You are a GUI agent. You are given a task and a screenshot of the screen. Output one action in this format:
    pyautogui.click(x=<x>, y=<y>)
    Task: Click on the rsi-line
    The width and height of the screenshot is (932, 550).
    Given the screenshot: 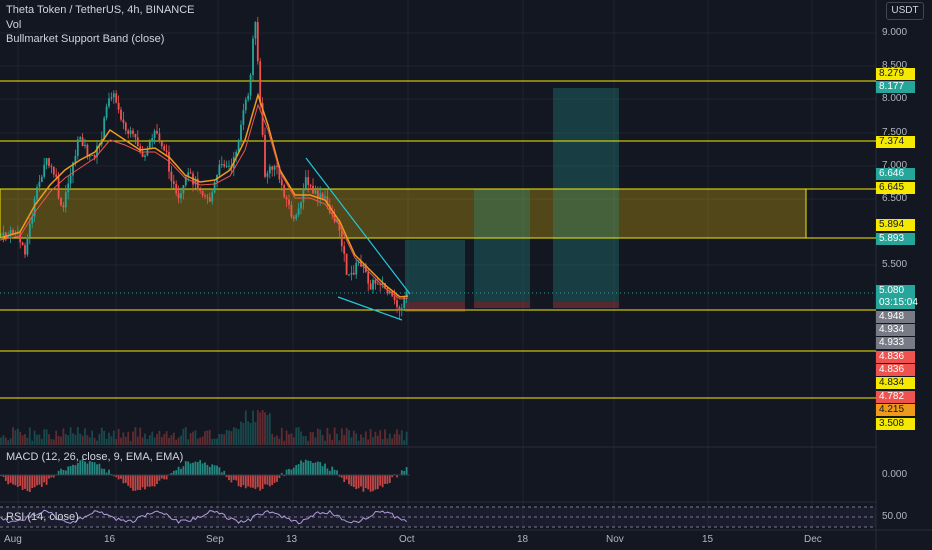 What is the action you would take?
    pyautogui.click(x=203, y=517)
    